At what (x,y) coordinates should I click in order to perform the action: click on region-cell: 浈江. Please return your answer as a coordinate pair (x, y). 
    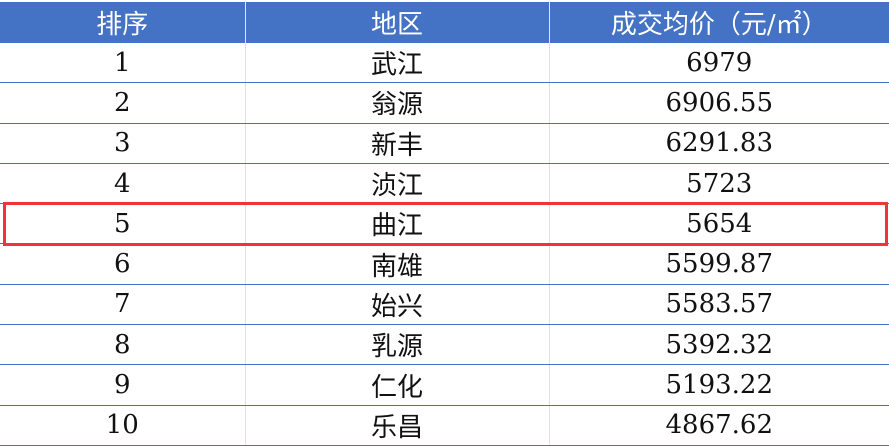
    Looking at the image, I should click on (397, 184).